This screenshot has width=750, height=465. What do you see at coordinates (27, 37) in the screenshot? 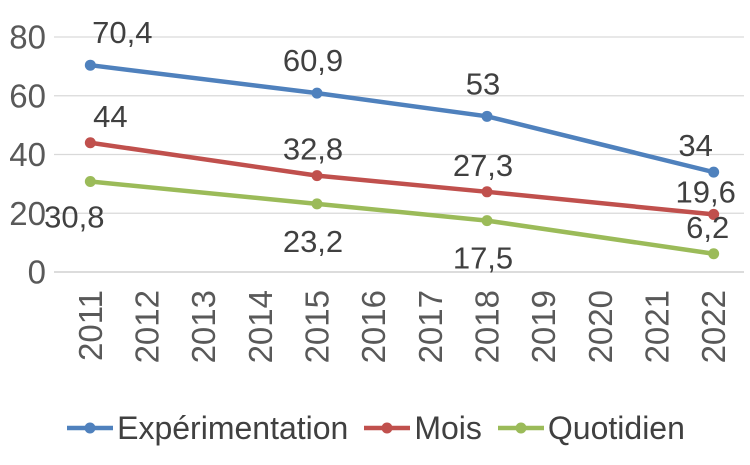
I see `y-axis-tick-label: 80` at bounding box center [27, 37].